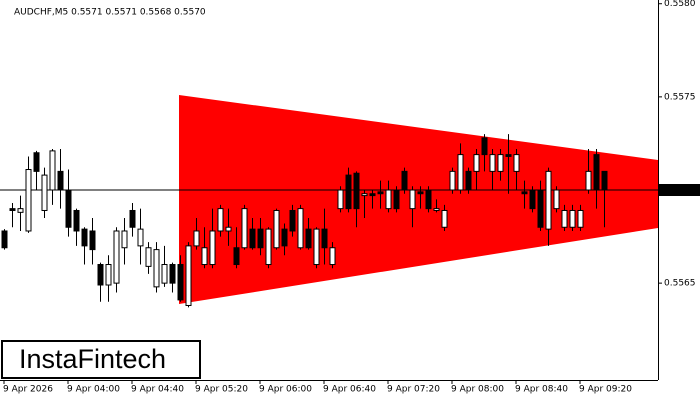 The height and width of the screenshot is (400, 700). I want to click on x-tick-label: 9 Apr 06:40, so click(349, 390).